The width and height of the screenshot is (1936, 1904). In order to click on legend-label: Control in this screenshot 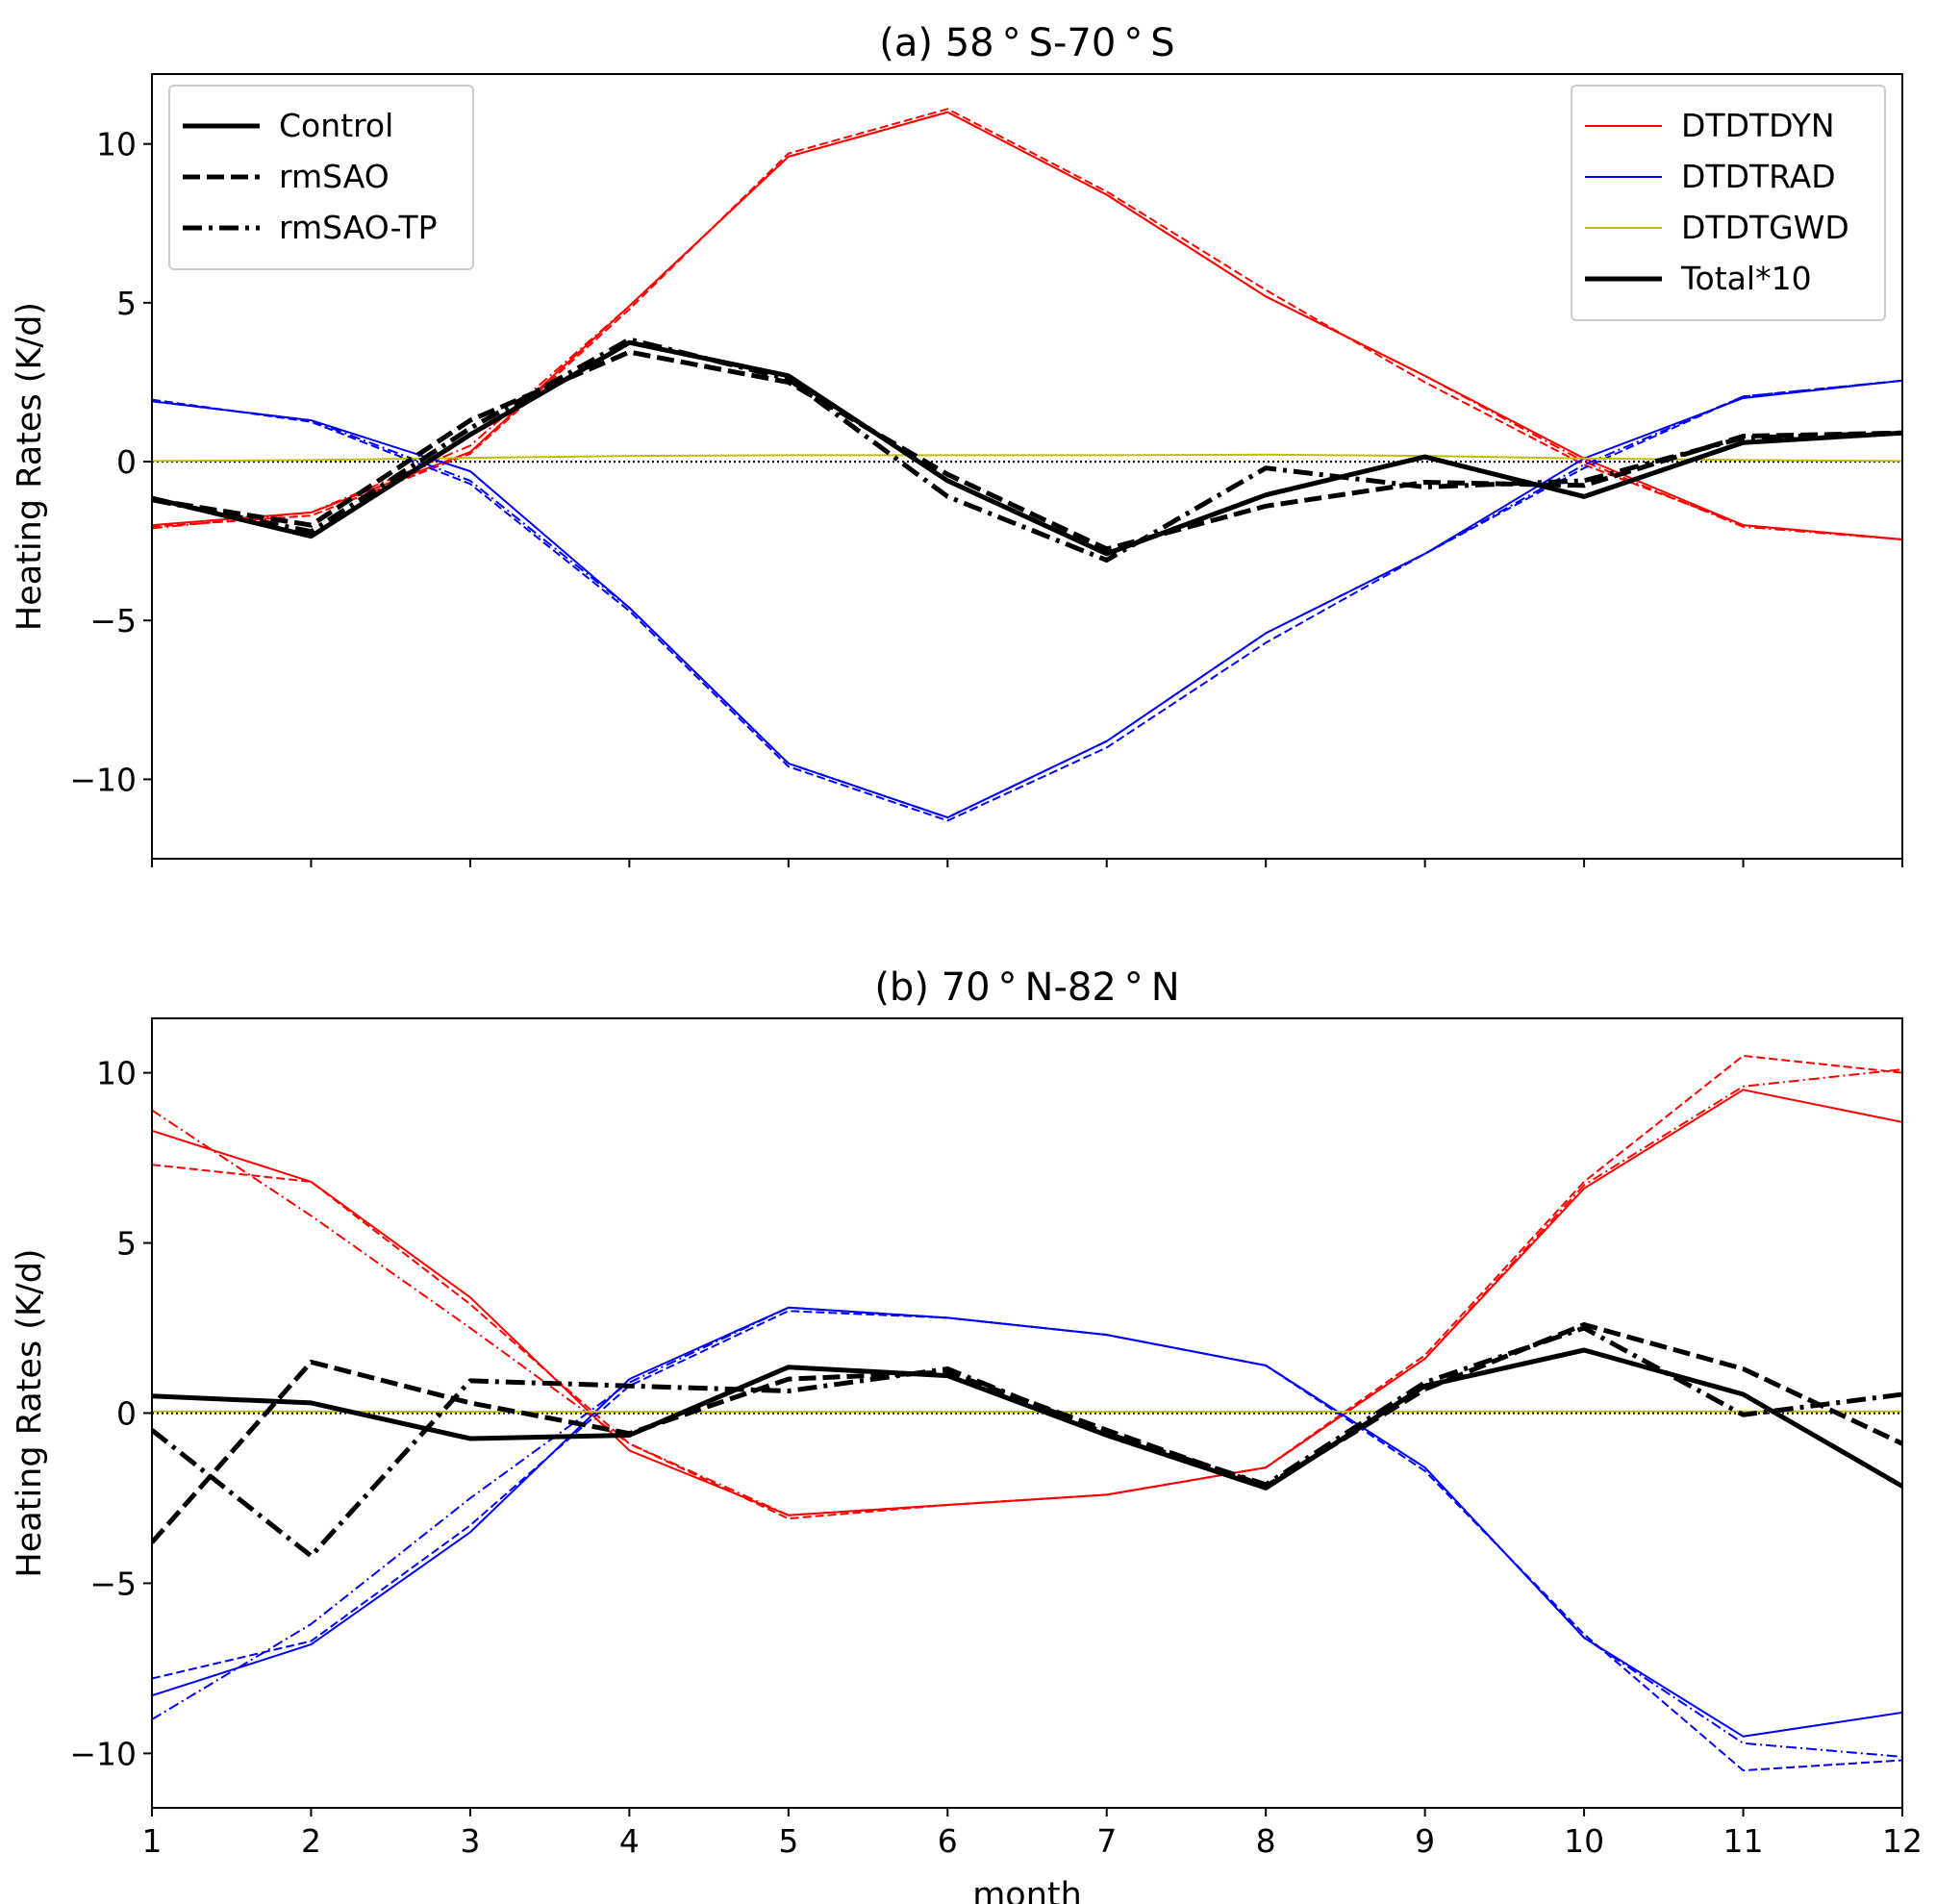, I will do `click(336, 125)`.